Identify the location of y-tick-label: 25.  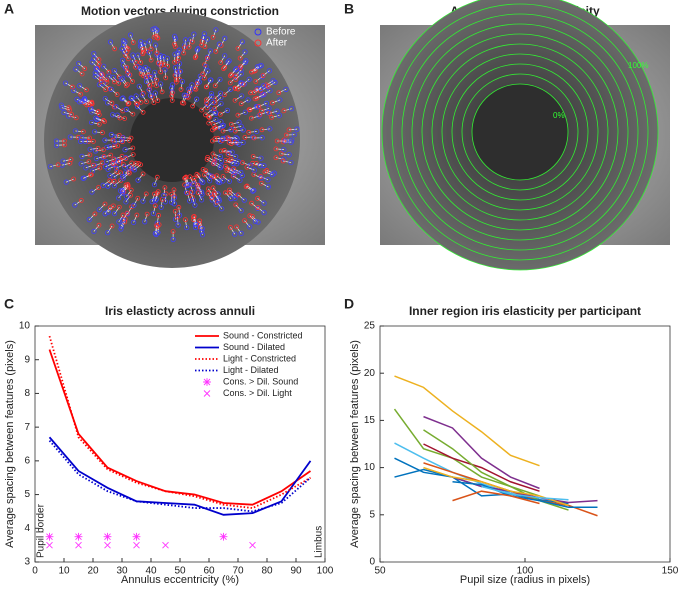
(370, 326).